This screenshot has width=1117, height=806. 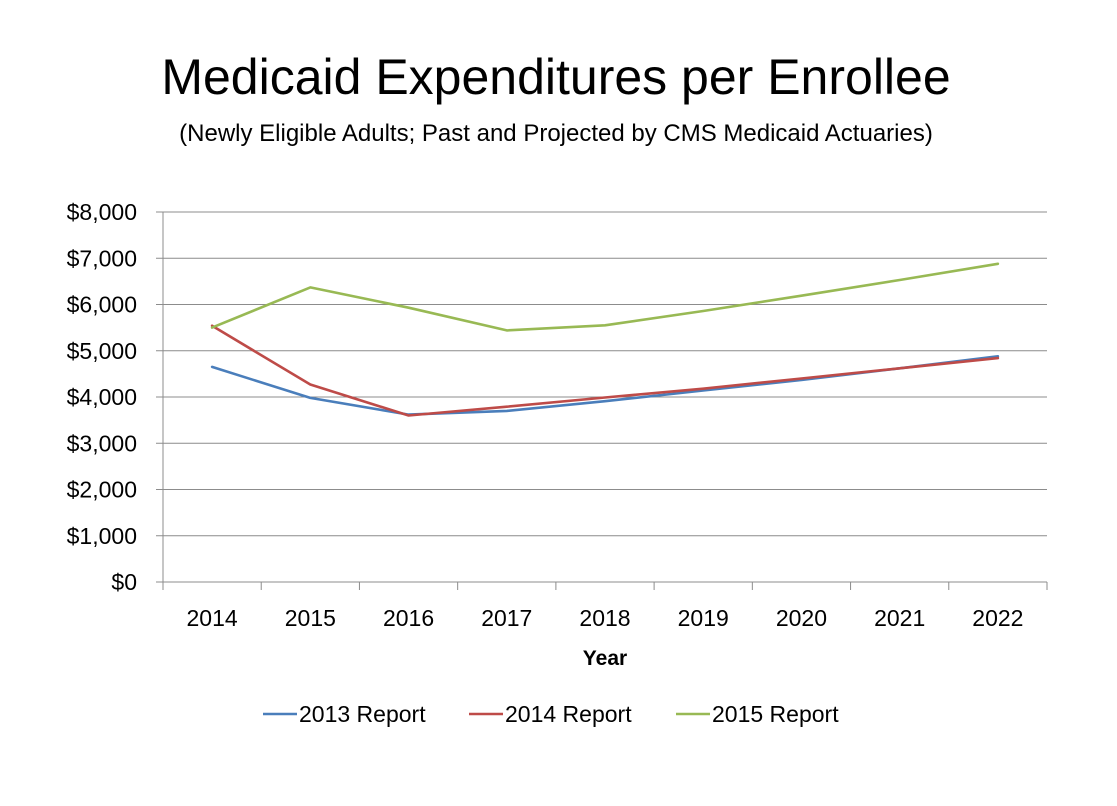 I want to click on series-line-2014-report, so click(x=605, y=370).